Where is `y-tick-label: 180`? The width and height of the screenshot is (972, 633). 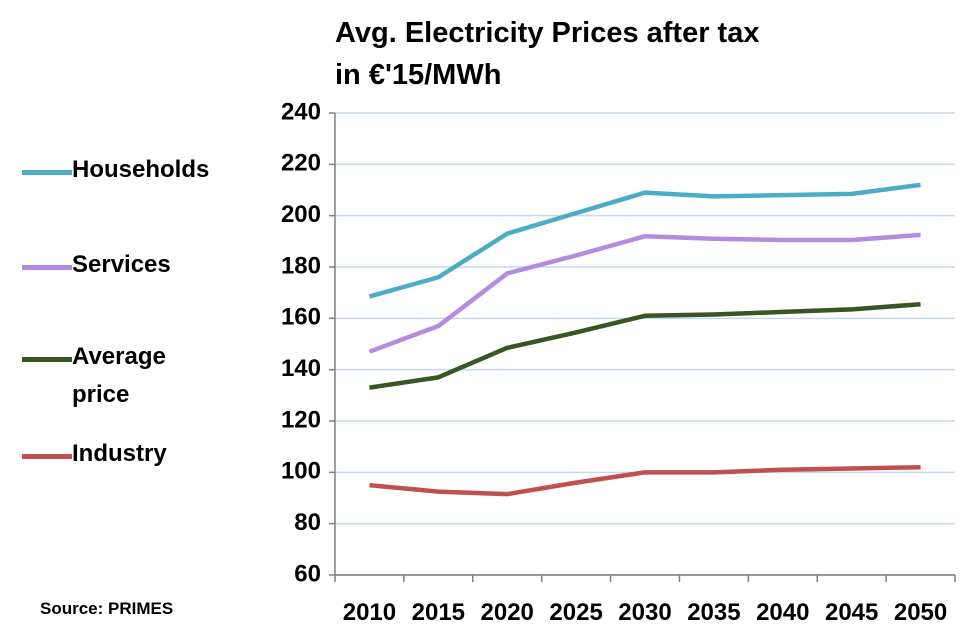
y-tick-label: 180 is located at coordinates (301, 265).